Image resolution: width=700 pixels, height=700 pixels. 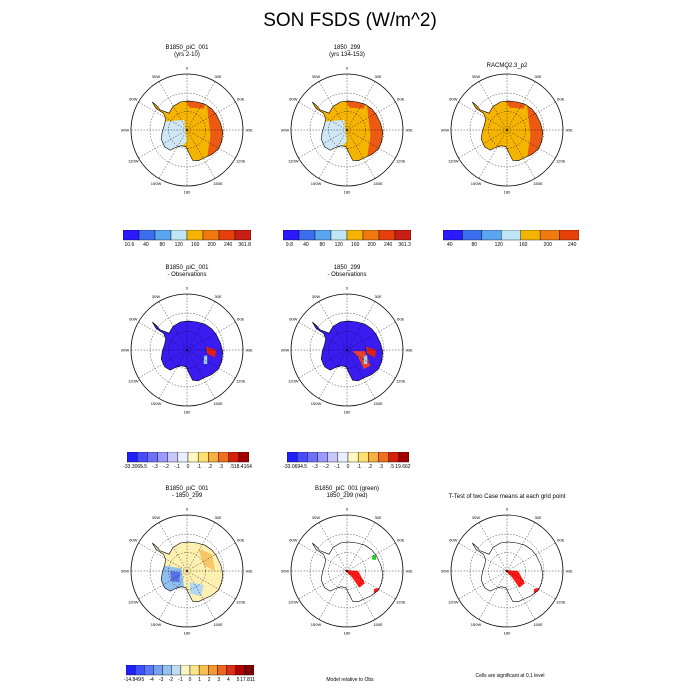 I want to click on colorbar-swatches, so click(x=347, y=235).